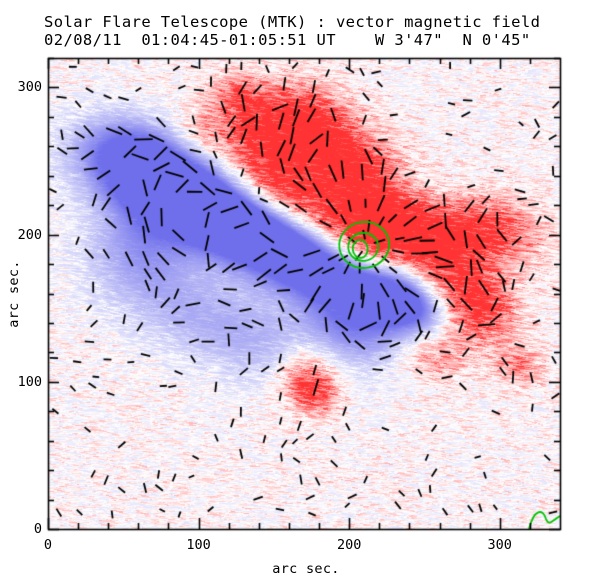 Image resolution: width=612 pixels, height=585 pixels. I want to click on y-tick-label: 0, so click(37, 529).